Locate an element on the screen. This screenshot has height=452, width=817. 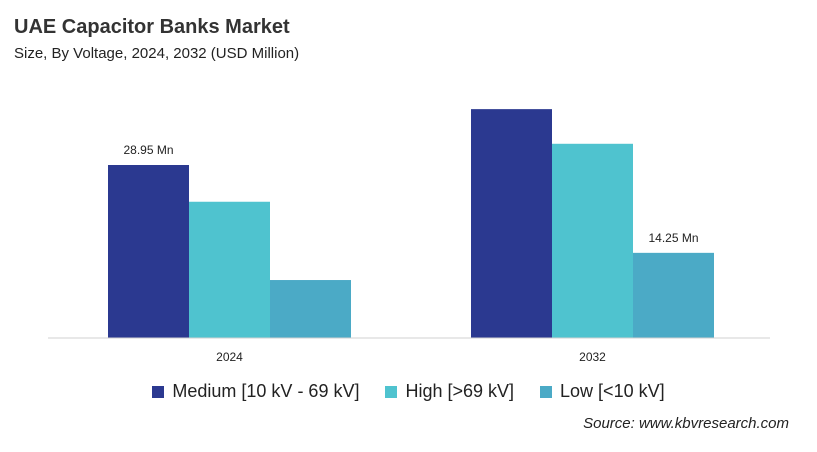
chart-title: UAE Capacitor Banks Market is located at coordinates (152, 27).